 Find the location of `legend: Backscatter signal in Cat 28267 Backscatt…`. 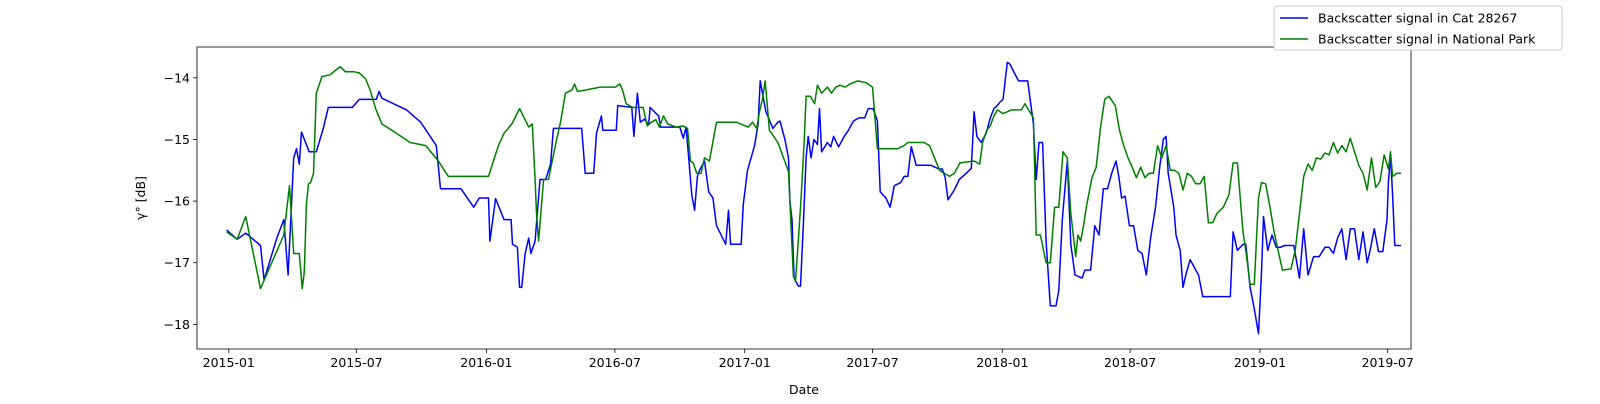

legend: Backscatter signal in Cat 28267 Backscatt… is located at coordinates (1418, 28).